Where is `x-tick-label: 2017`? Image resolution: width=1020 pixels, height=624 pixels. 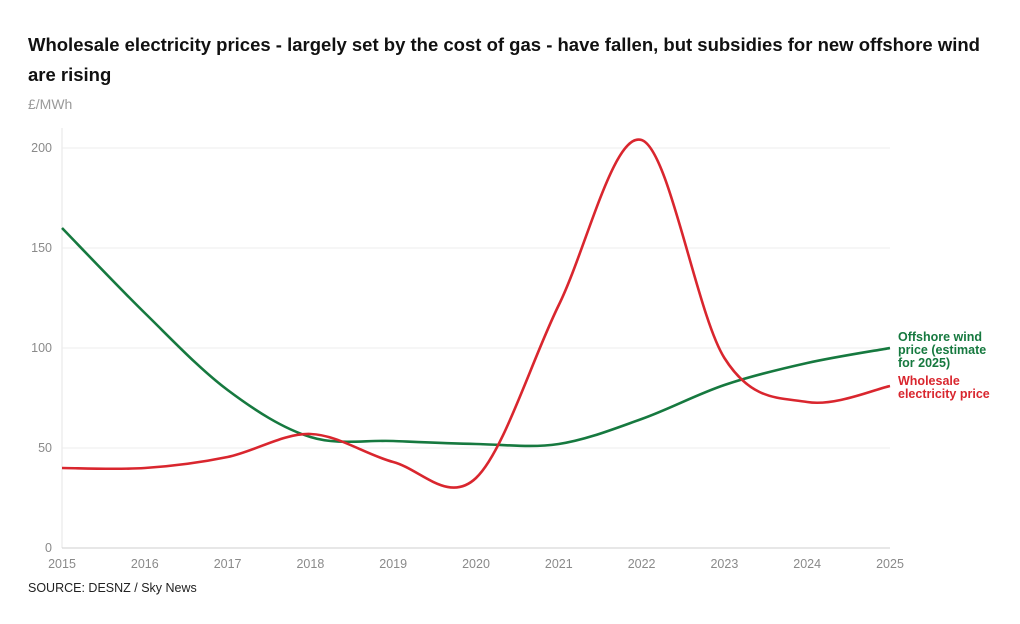
x-tick-label: 2017 is located at coordinates (228, 564).